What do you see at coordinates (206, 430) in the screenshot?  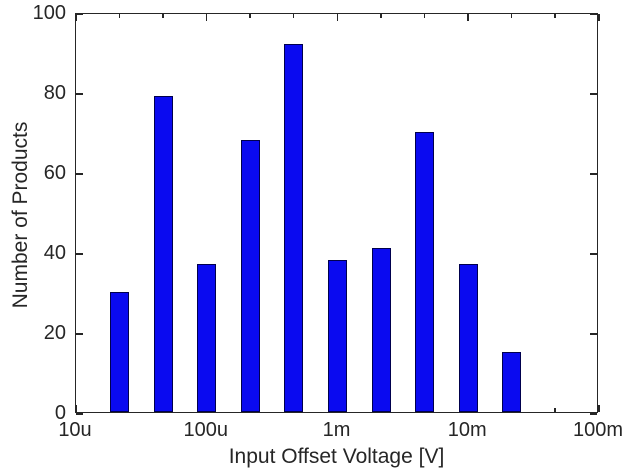 I see `x-tick-label: 100u` at bounding box center [206, 430].